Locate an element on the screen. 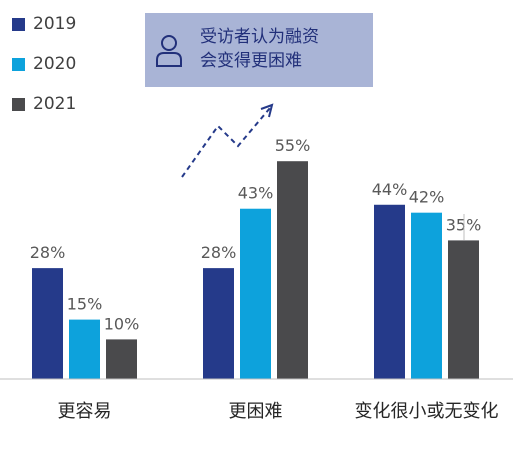  bar-0-2021 is located at coordinates (121, 359).